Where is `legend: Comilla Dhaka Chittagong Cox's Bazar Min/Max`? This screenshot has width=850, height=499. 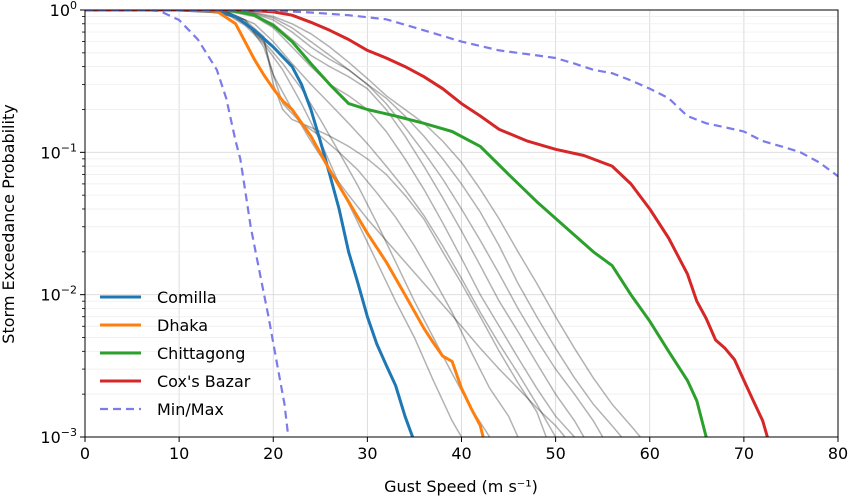 legend: Comilla Dhaka Chittagong Cox's Bazar Min/Max is located at coordinates (175, 353).